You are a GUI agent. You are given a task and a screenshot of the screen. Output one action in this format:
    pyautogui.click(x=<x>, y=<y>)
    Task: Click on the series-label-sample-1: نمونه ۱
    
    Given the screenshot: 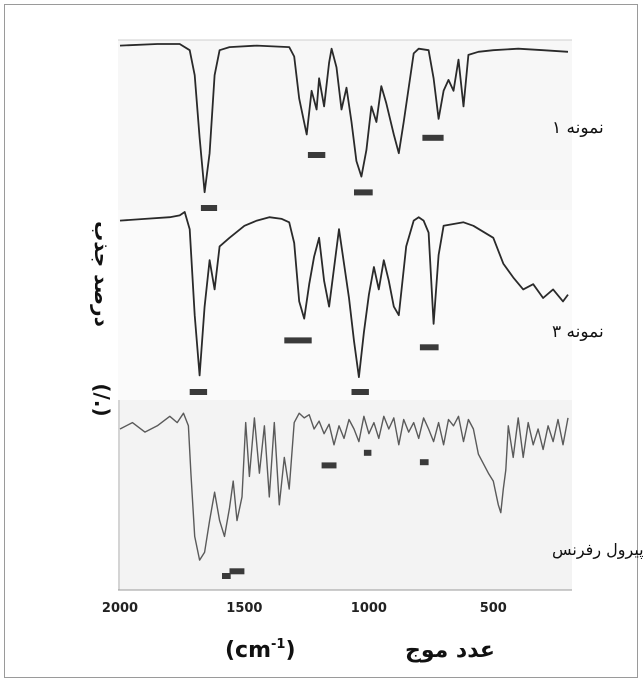 What is the action you would take?
    pyautogui.click(x=578, y=128)
    